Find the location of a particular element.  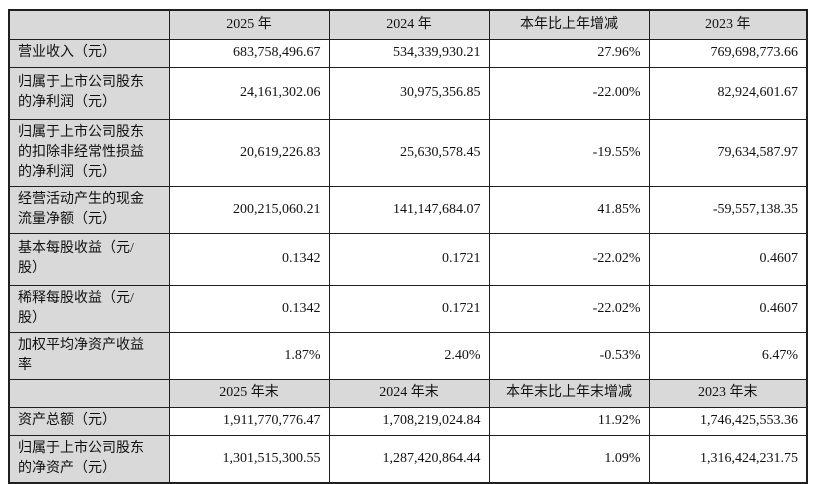

col-header-2025: 2025 年 is located at coordinates (249, 24).